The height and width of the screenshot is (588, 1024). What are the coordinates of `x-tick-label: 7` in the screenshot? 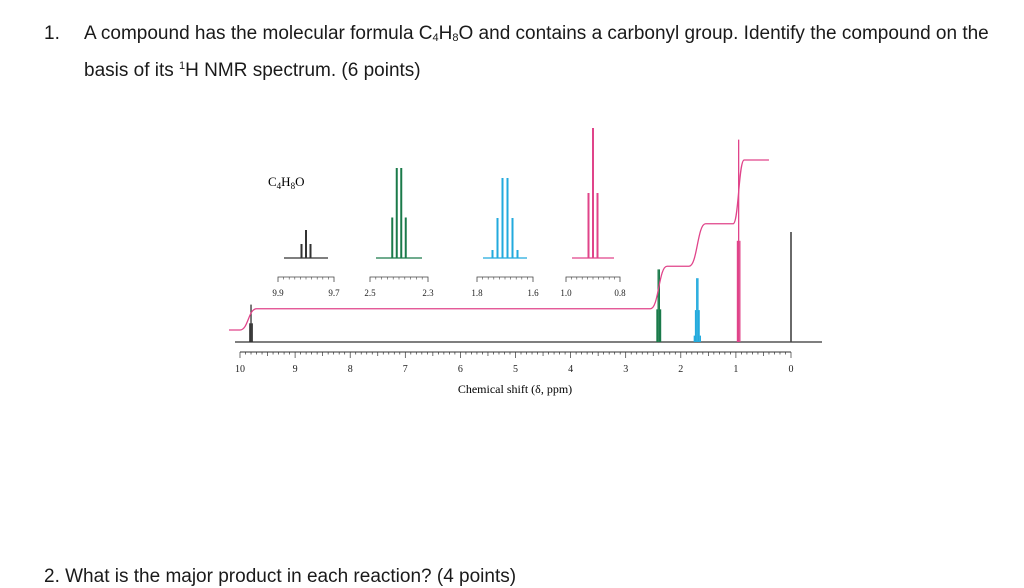 It's located at (405, 369).